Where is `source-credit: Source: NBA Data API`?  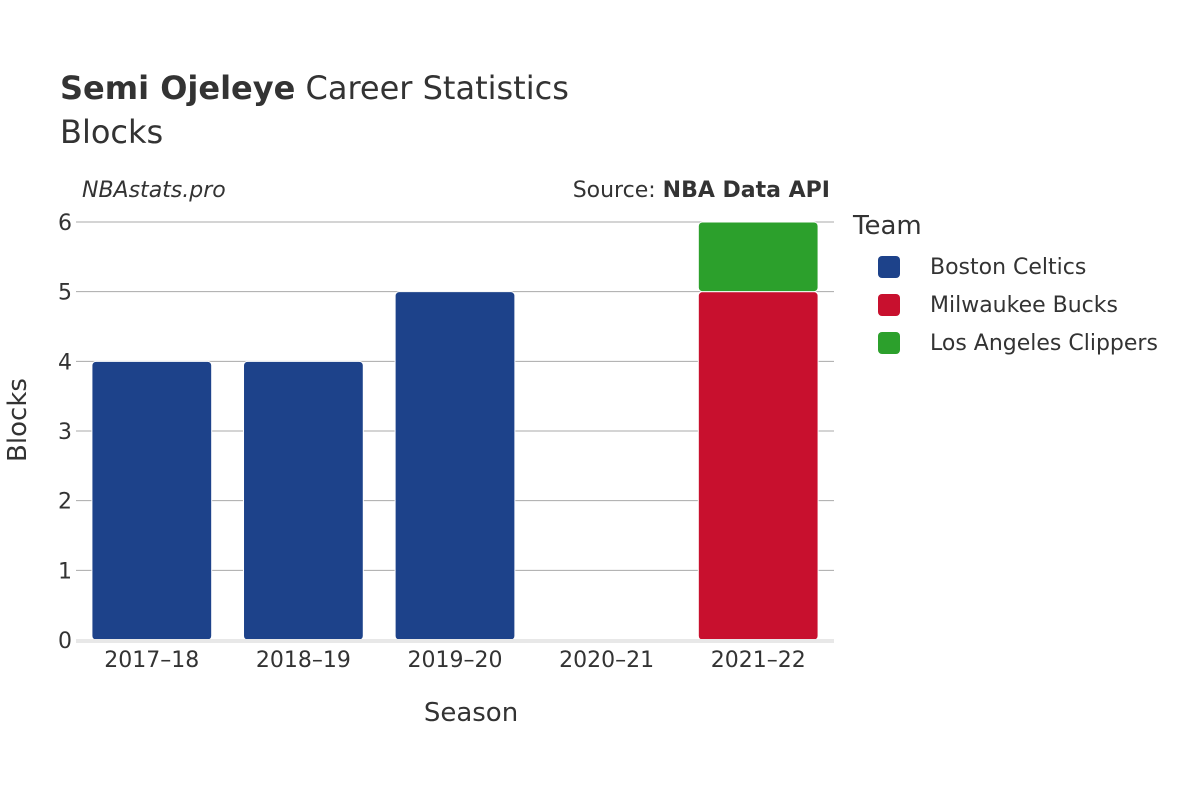 source-credit: Source: NBA Data API is located at coordinates (701, 190).